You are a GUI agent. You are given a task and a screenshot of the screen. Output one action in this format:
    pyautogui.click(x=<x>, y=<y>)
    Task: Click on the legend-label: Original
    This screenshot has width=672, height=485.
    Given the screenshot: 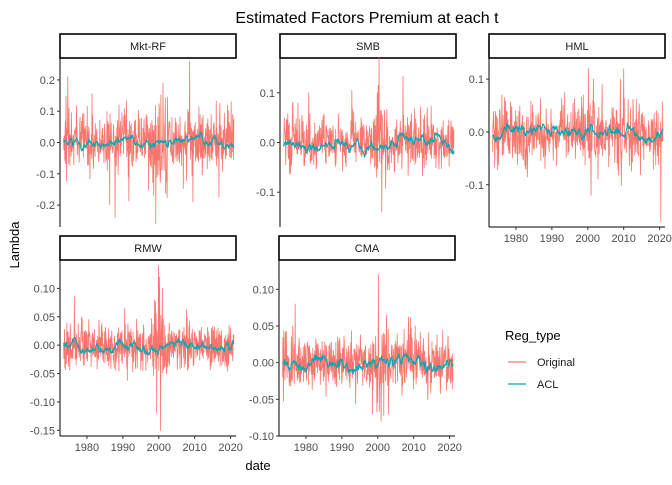 What is the action you would take?
    pyautogui.click(x=556, y=363)
    